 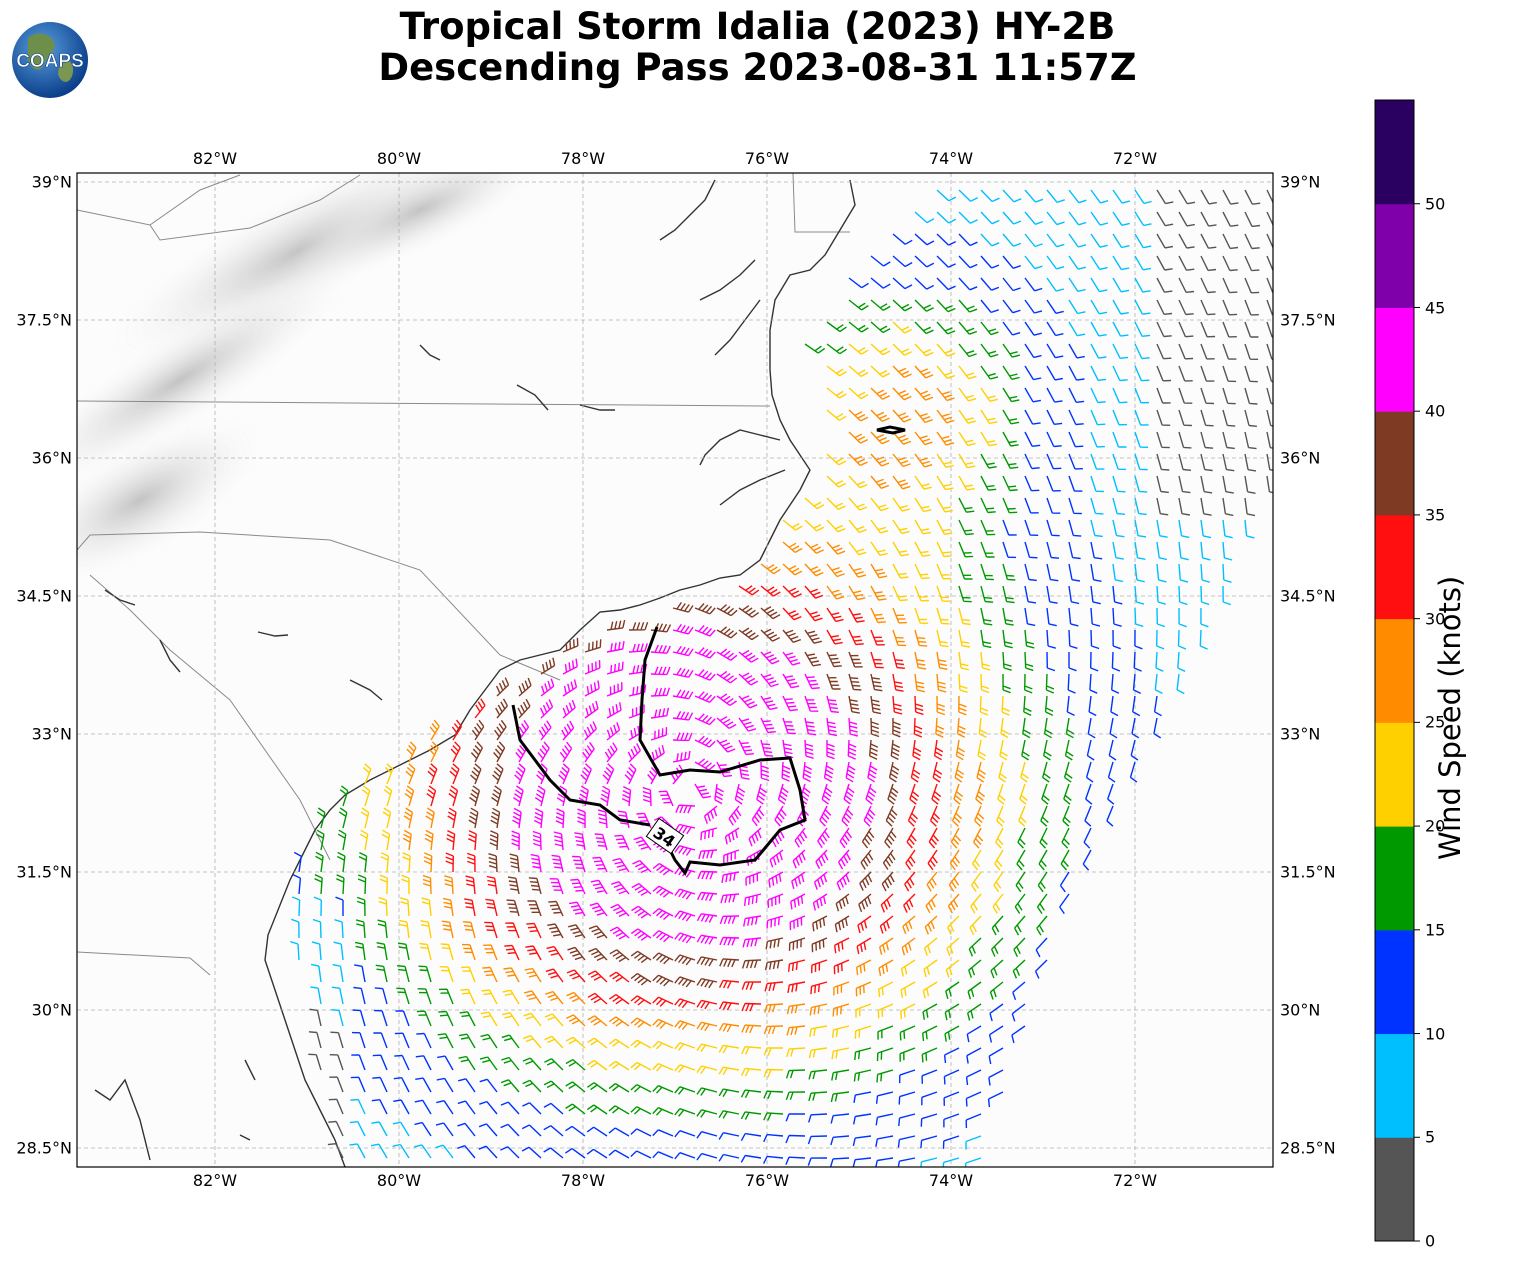 I want to click on colorbar-tick: 25, so click(x=1435, y=722).